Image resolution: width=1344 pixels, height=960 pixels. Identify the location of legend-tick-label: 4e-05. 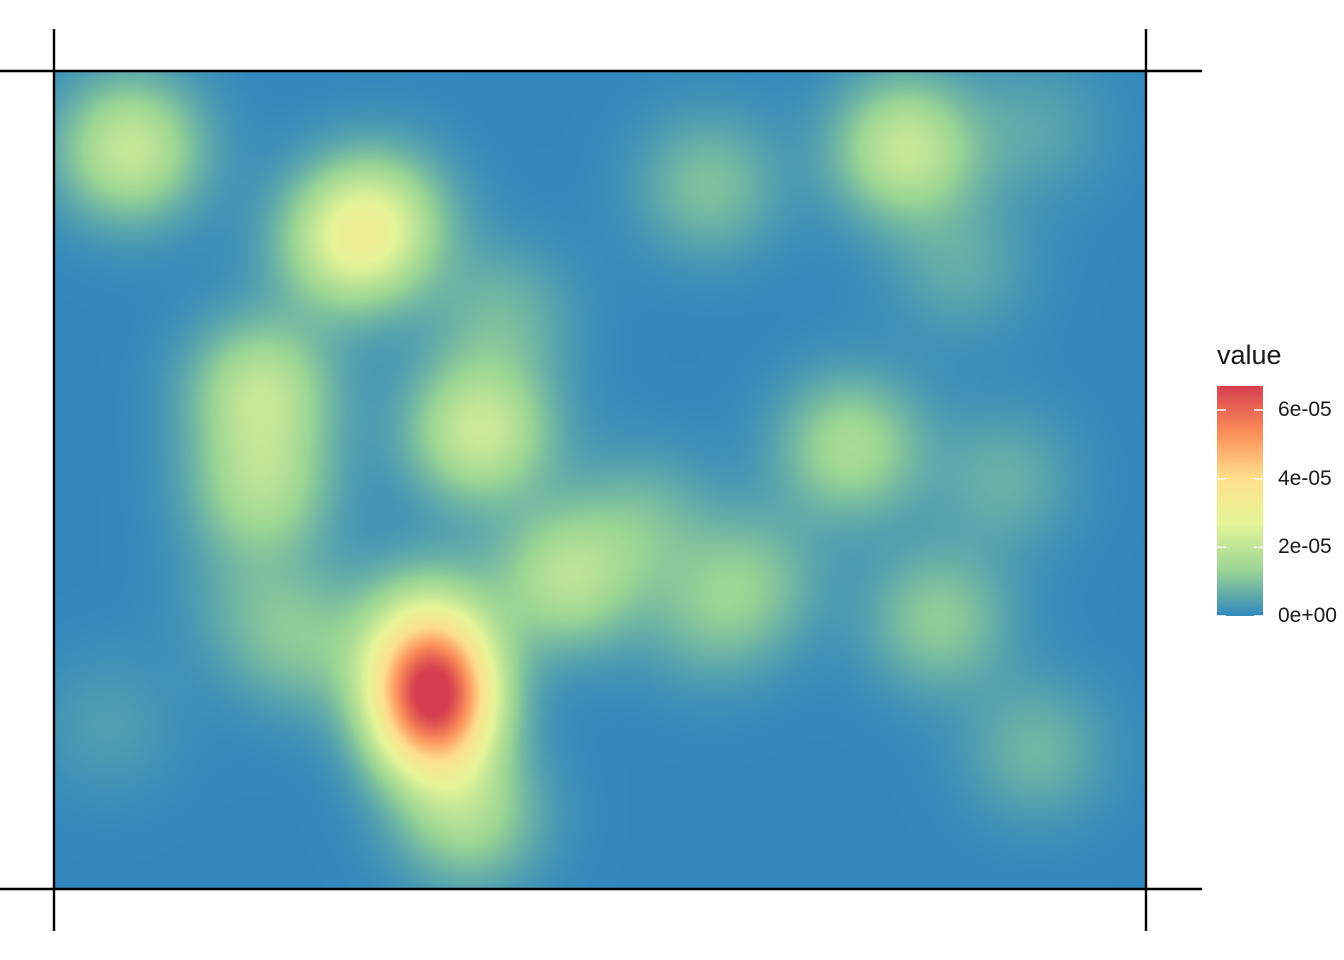
(1305, 478).